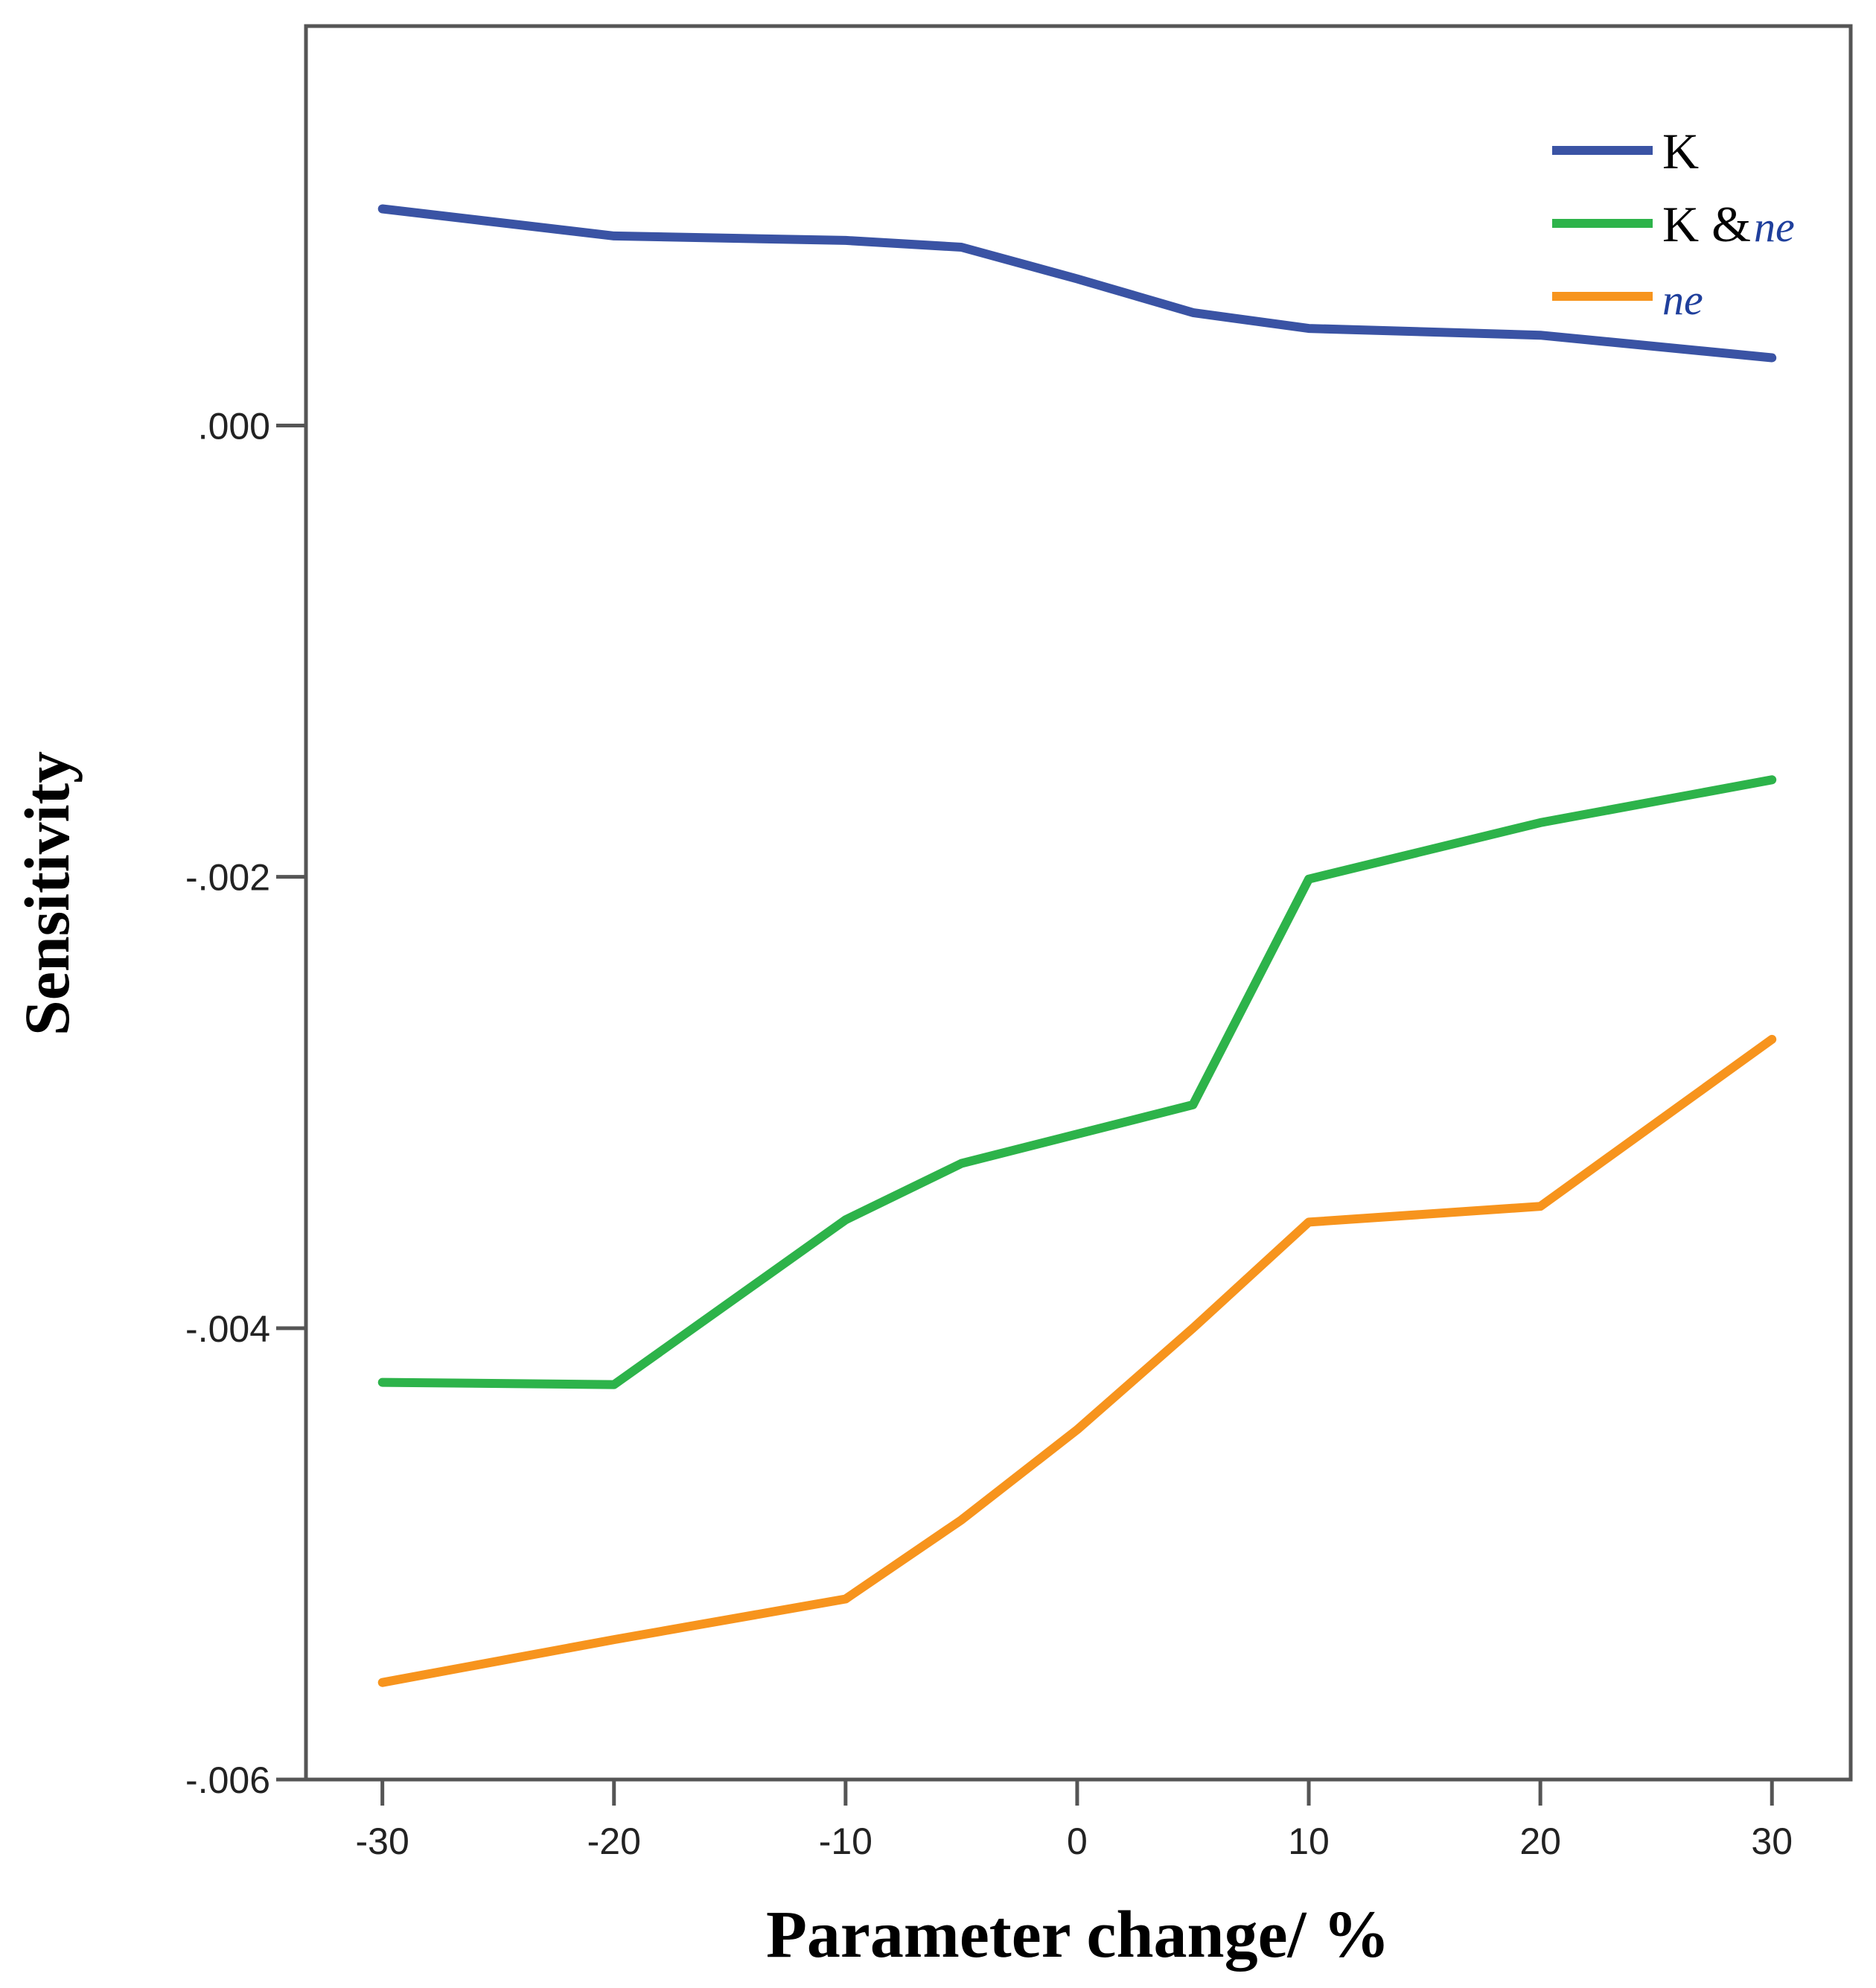 This screenshot has width=1876, height=1988. What do you see at coordinates (1707, 224) in the screenshot?
I see `legend-label-main: K &` at bounding box center [1707, 224].